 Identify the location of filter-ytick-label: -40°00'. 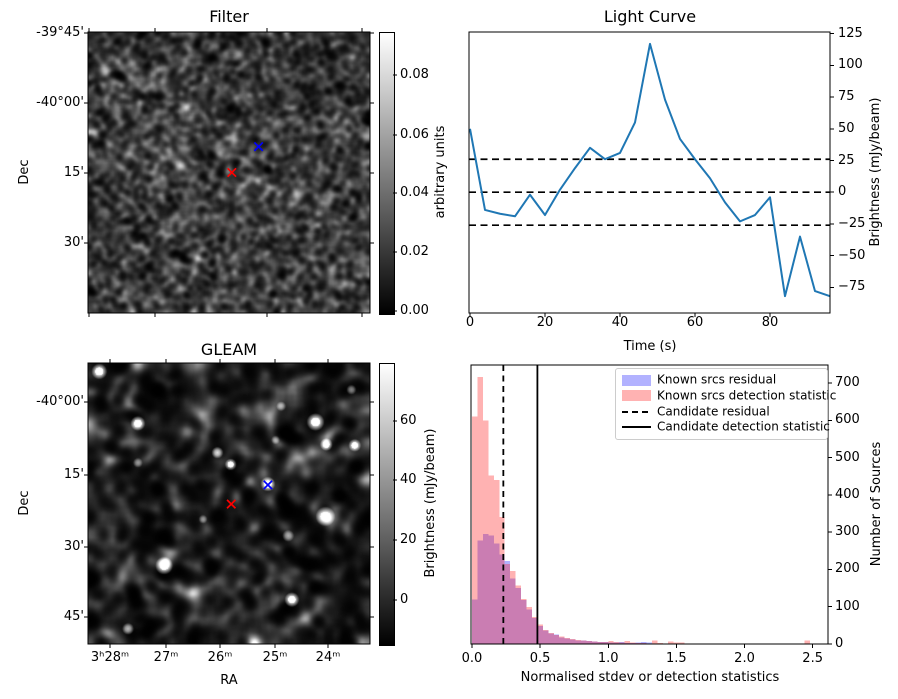
(60, 102).